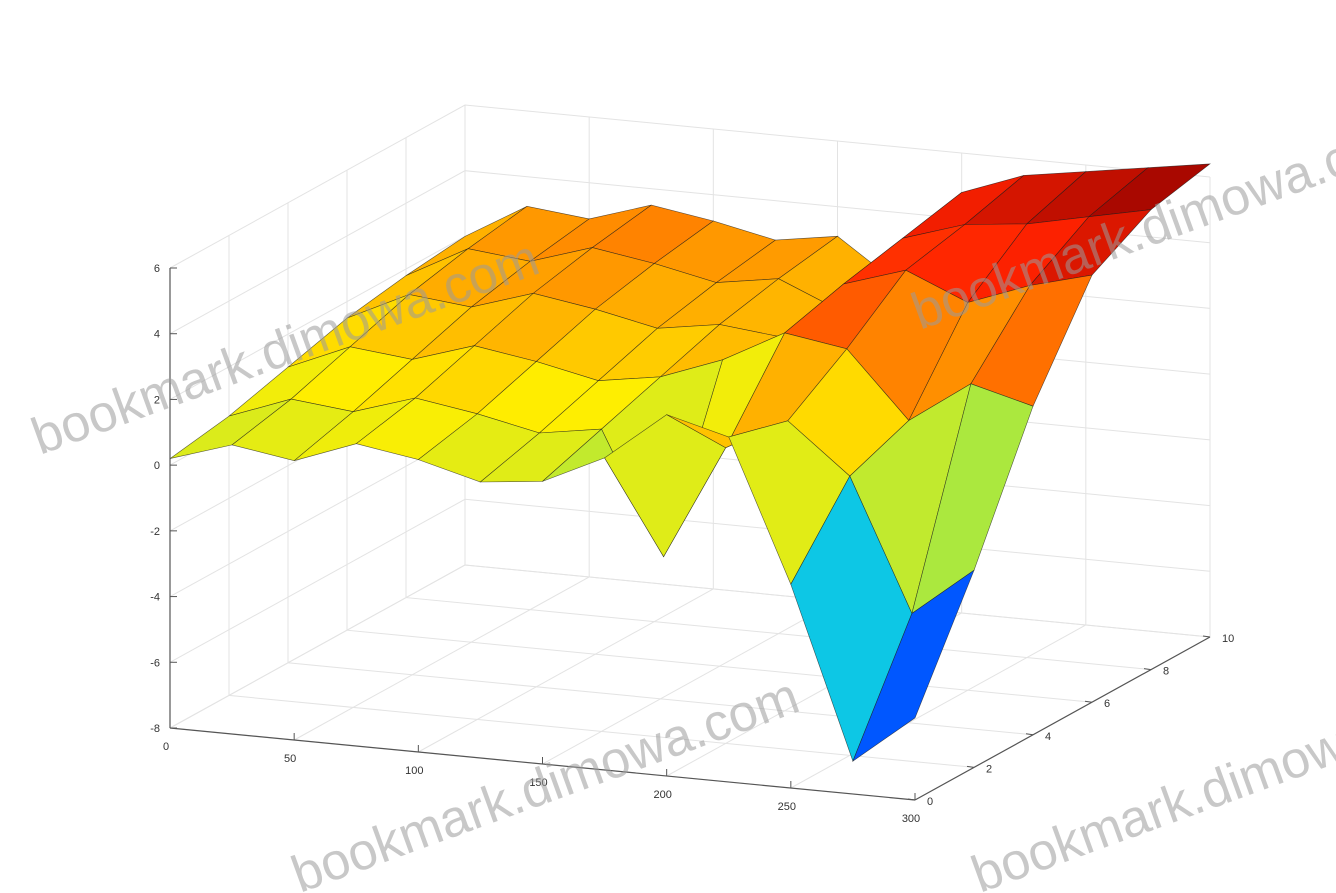  What do you see at coordinates (1048, 737) in the screenshot?
I see `y-tick-label: 4` at bounding box center [1048, 737].